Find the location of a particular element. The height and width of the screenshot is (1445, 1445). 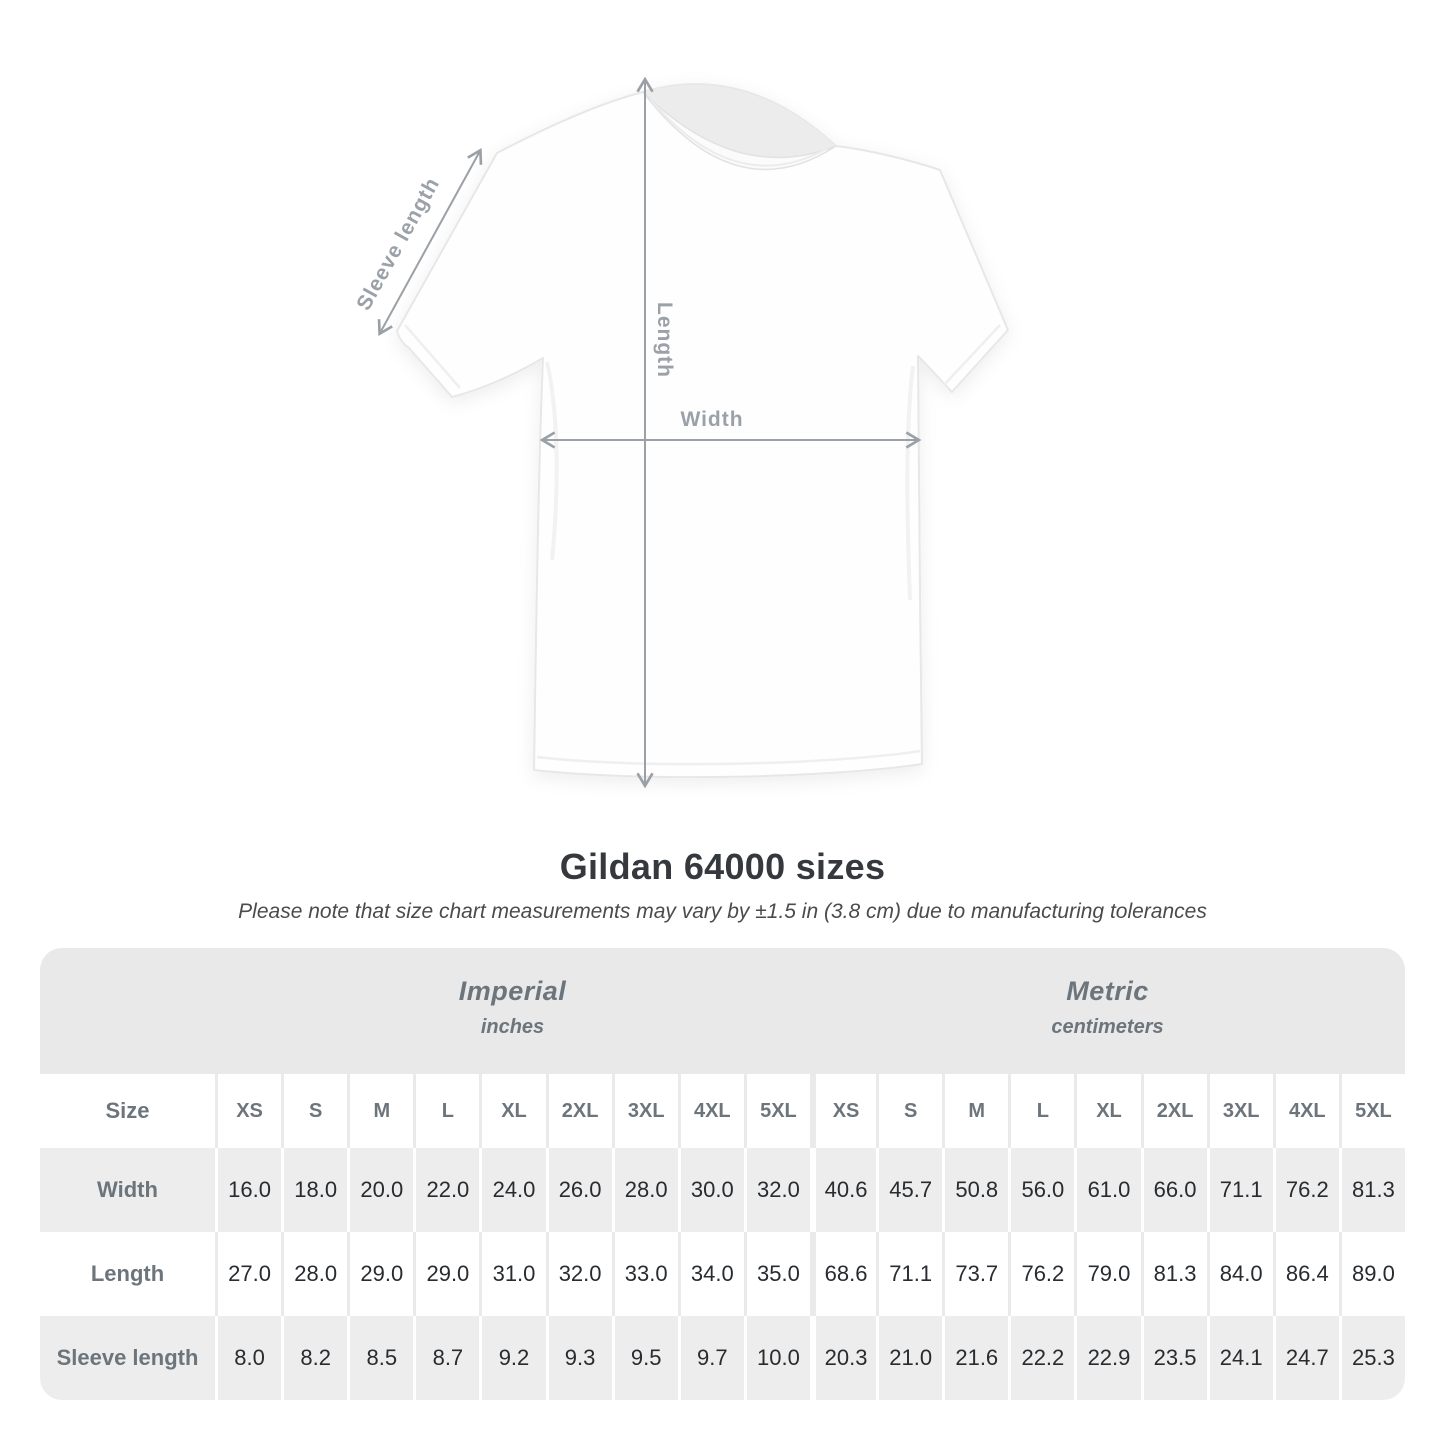

value-cell: 86.4 is located at coordinates (1305, 1274).